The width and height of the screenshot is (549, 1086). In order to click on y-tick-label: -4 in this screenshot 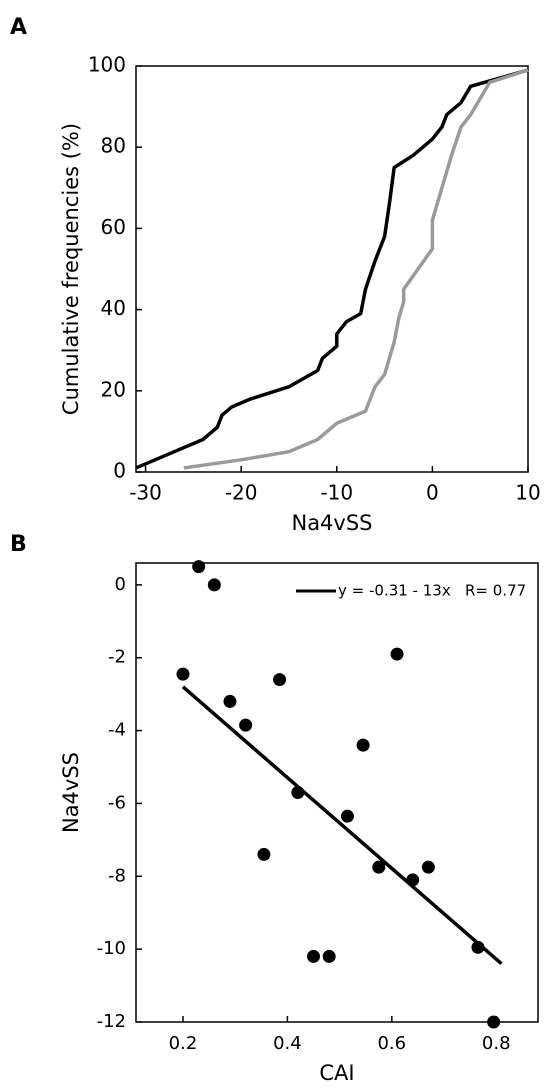, I will do `click(117, 730)`.